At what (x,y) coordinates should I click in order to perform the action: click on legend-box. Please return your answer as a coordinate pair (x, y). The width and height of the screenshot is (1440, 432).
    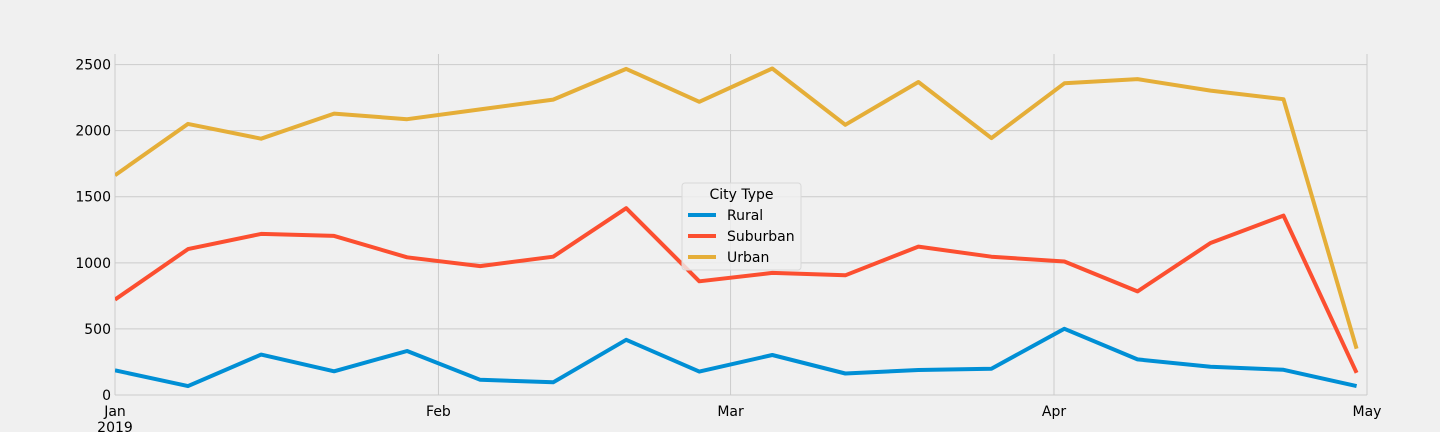
    Looking at the image, I should click on (741, 226).